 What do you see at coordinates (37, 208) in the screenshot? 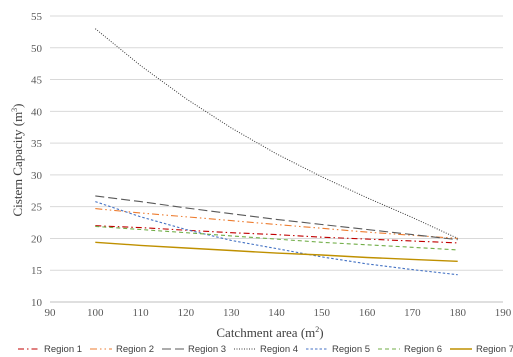
I see `y-tick-label: 25` at bounding box center [37, 208].